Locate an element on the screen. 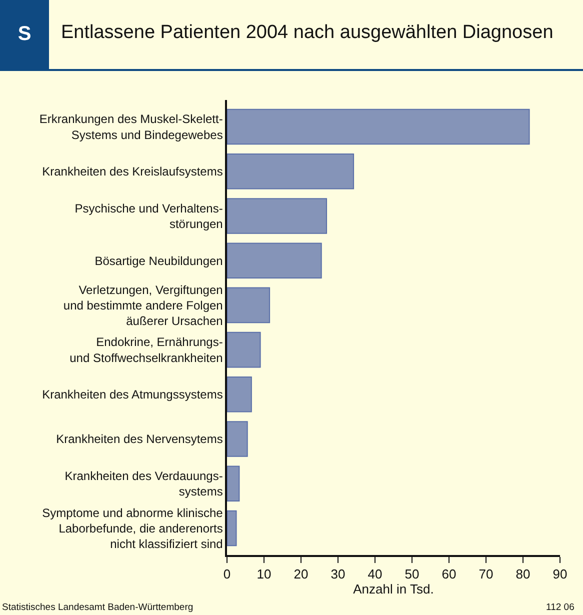 The height and width of the screenshot is (615, 583). x-tick-label: 40 is located at coordinates (375, 574).